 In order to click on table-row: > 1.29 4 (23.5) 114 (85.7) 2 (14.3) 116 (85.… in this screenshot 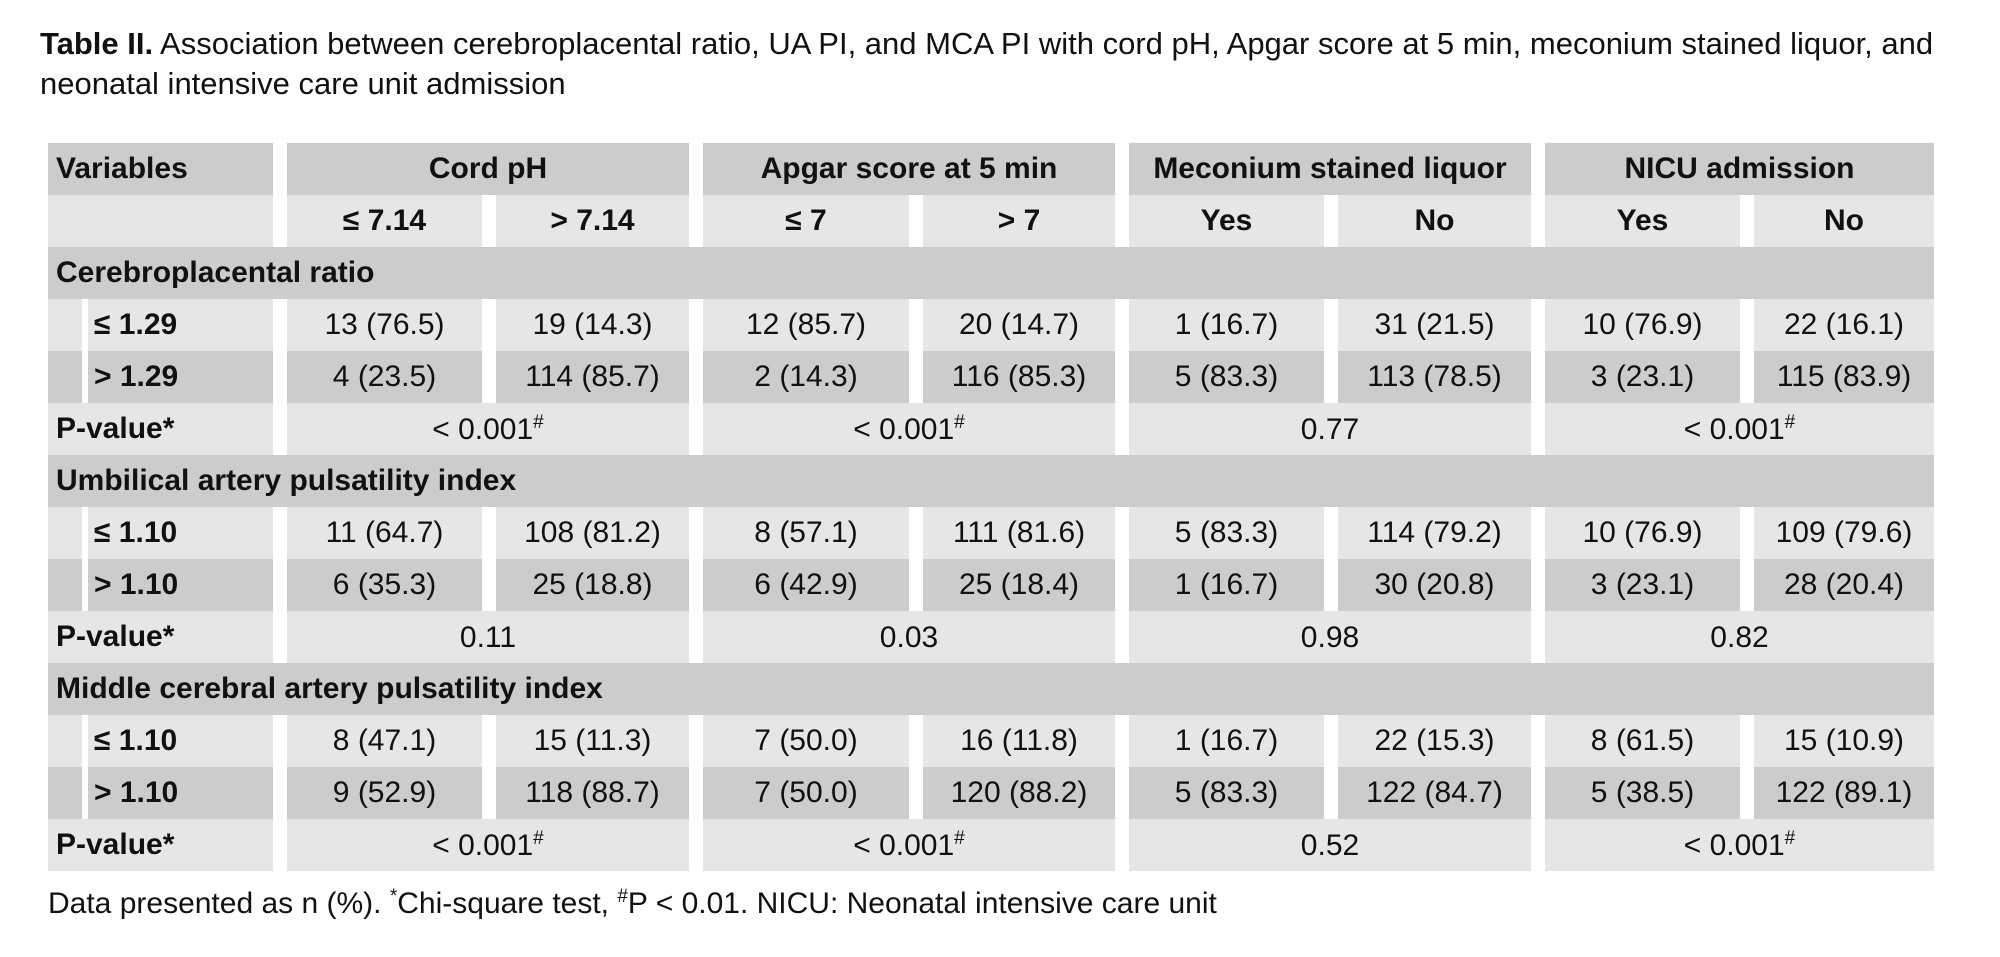, I will do `click(991, 377)`.